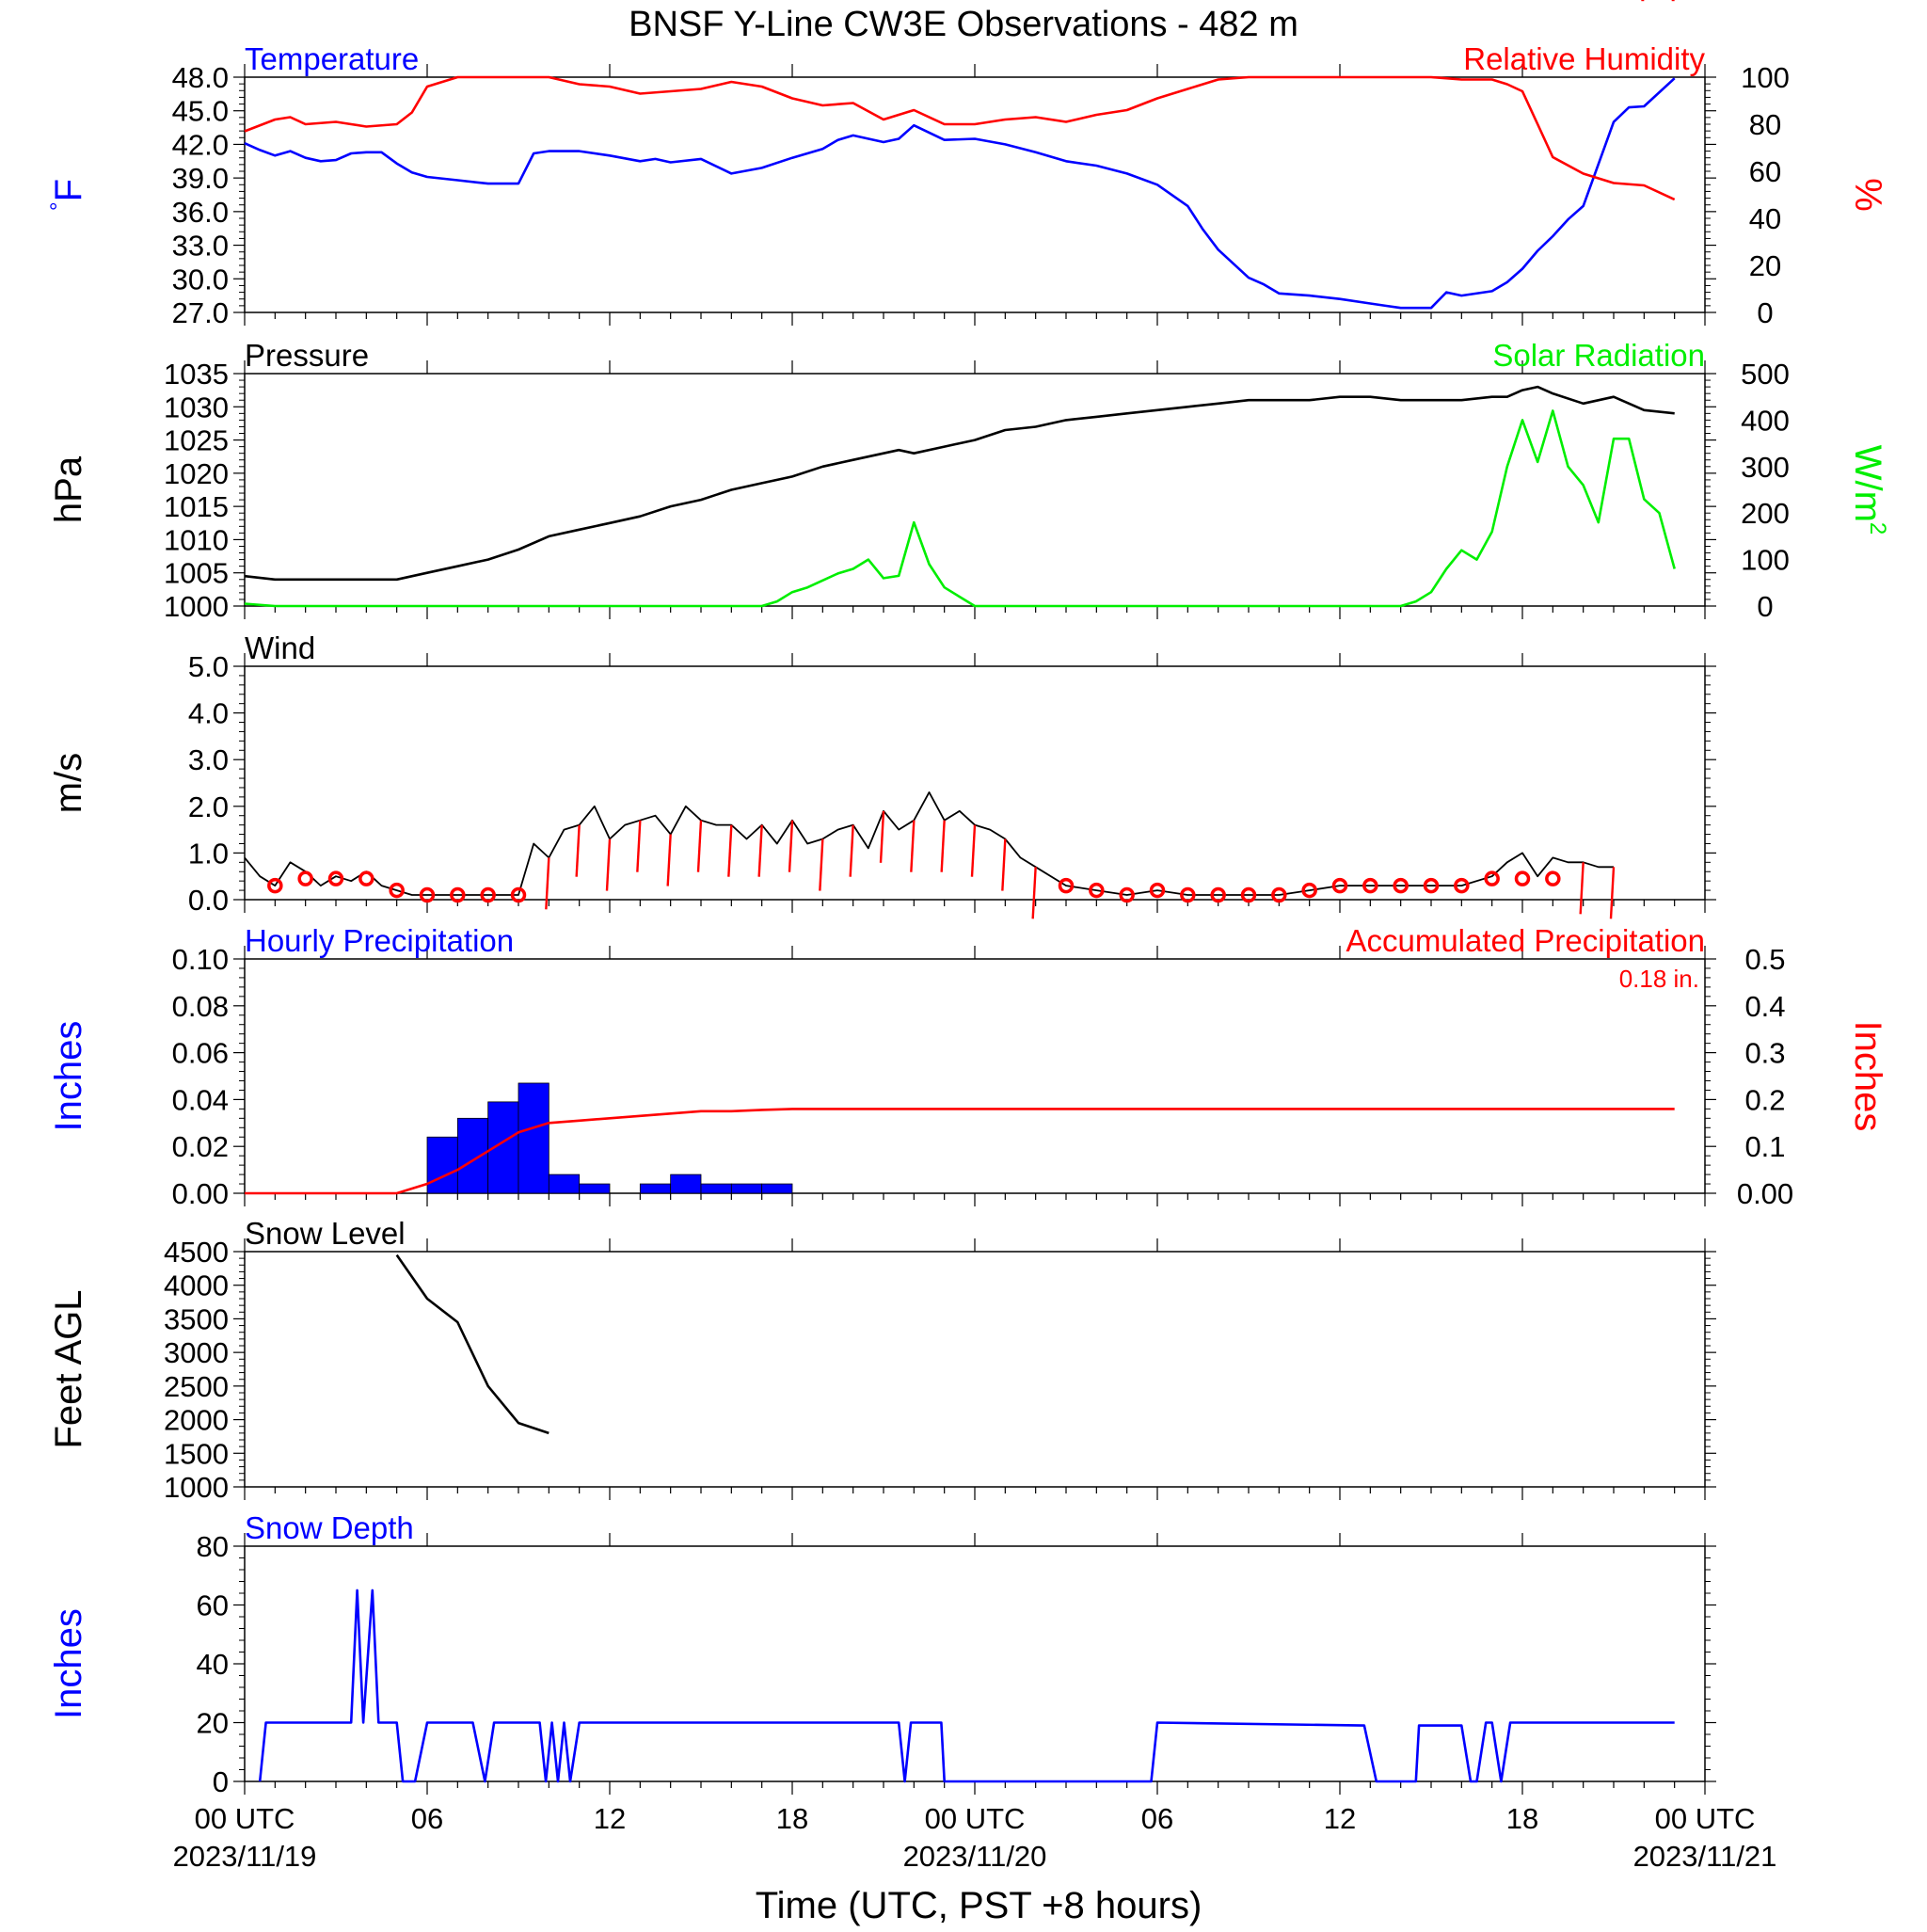 Image resolution: width=1927 pixels, height=1932 pixels. I want to click on solar-radiation-line, so click(960, 508).